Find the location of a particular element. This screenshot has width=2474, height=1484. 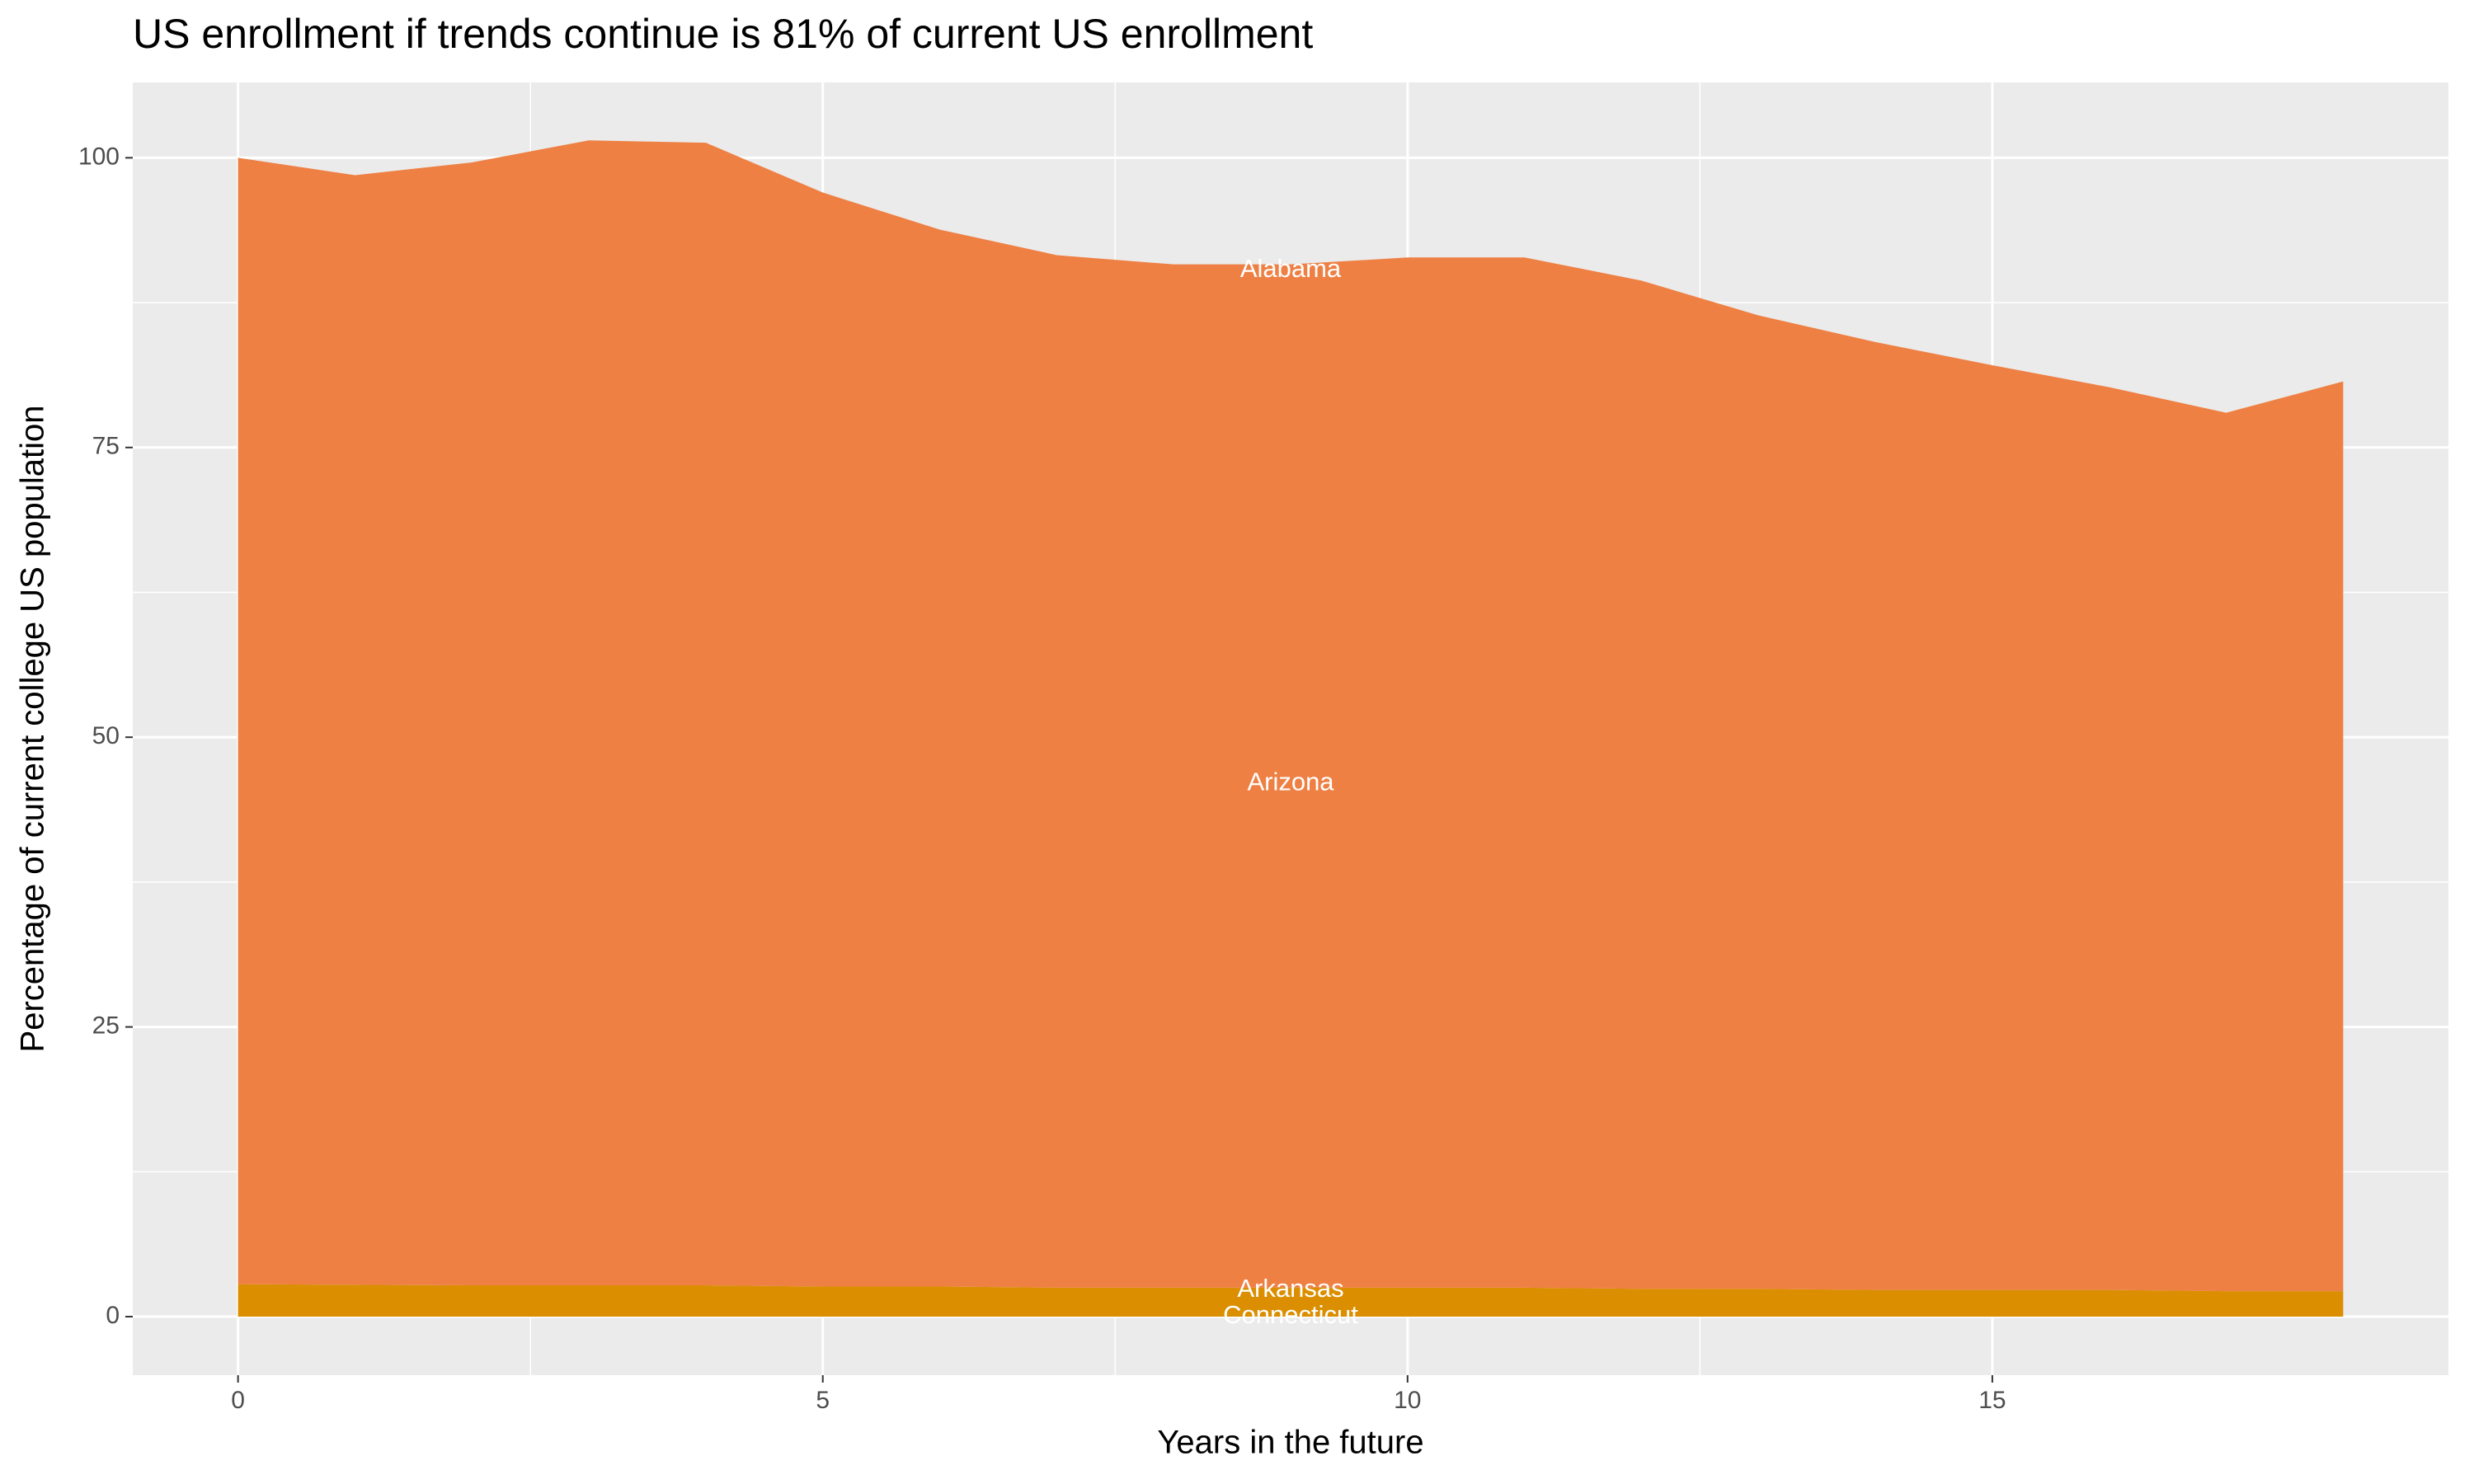

y-tick-label: 0 is located at coordinates (113, 1315).